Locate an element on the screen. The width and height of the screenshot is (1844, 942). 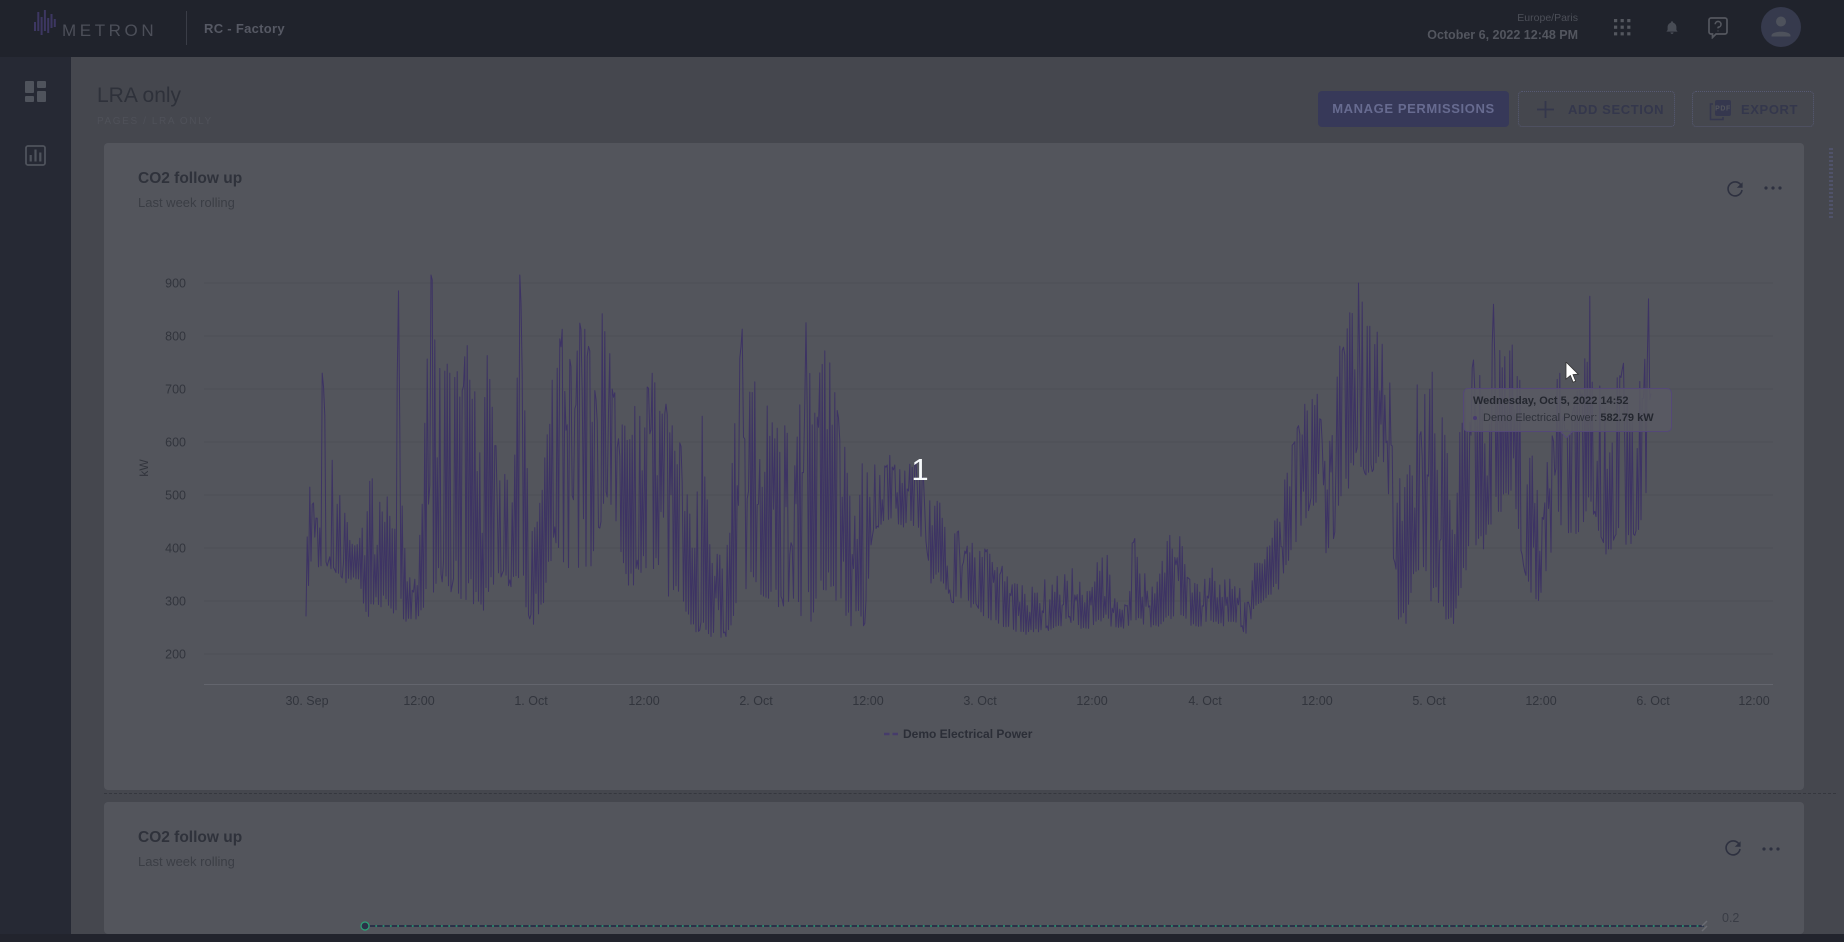
svg-text: 200 is located at coordinates (175, 655).